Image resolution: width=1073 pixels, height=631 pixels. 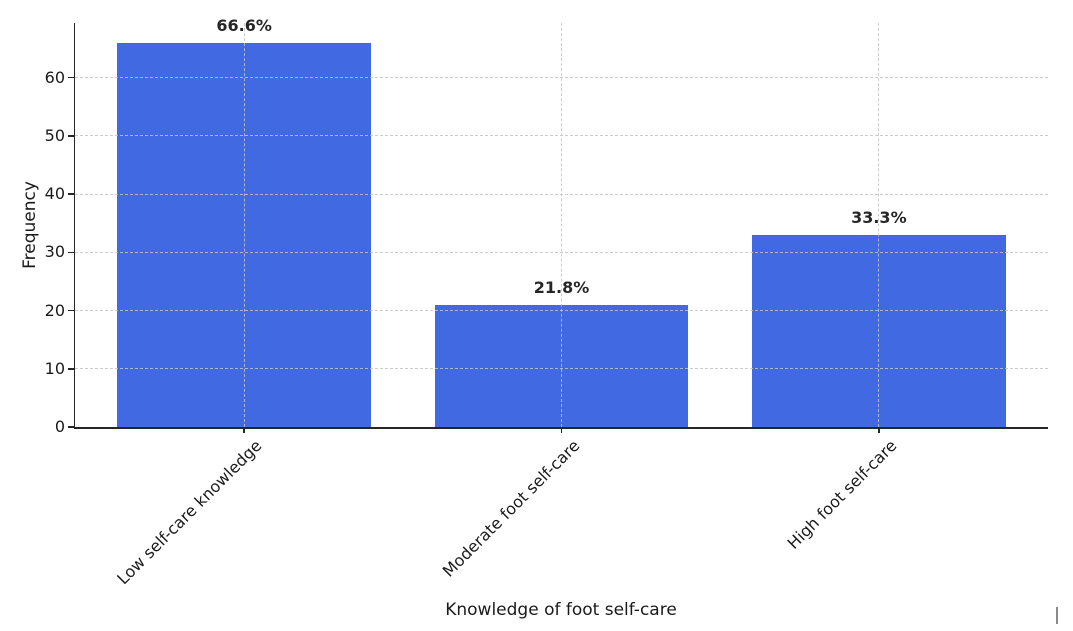 What do you see at coordinates (842, 494) in the screenshot?
I see `x-tick-label: High foot self-care` at bounding box center [842, 494].